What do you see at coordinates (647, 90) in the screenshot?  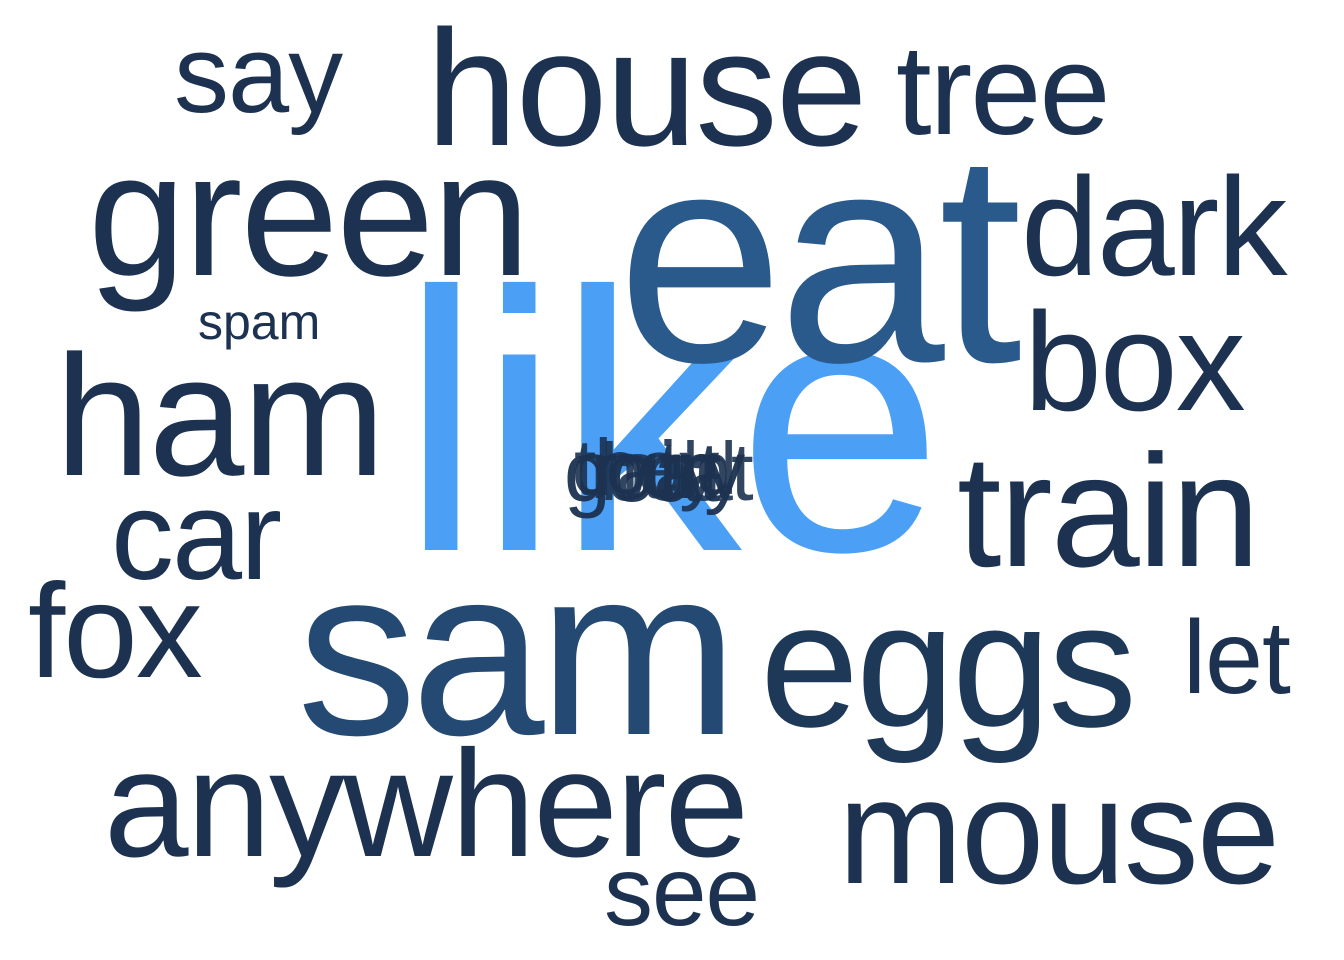 I see `word-house: house` at bounding box center [647, 90].